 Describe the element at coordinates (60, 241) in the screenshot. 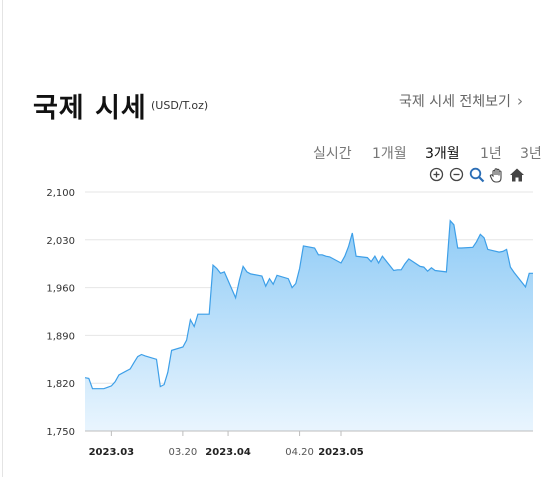

I see `y-tick-label: 2,030` at that location.